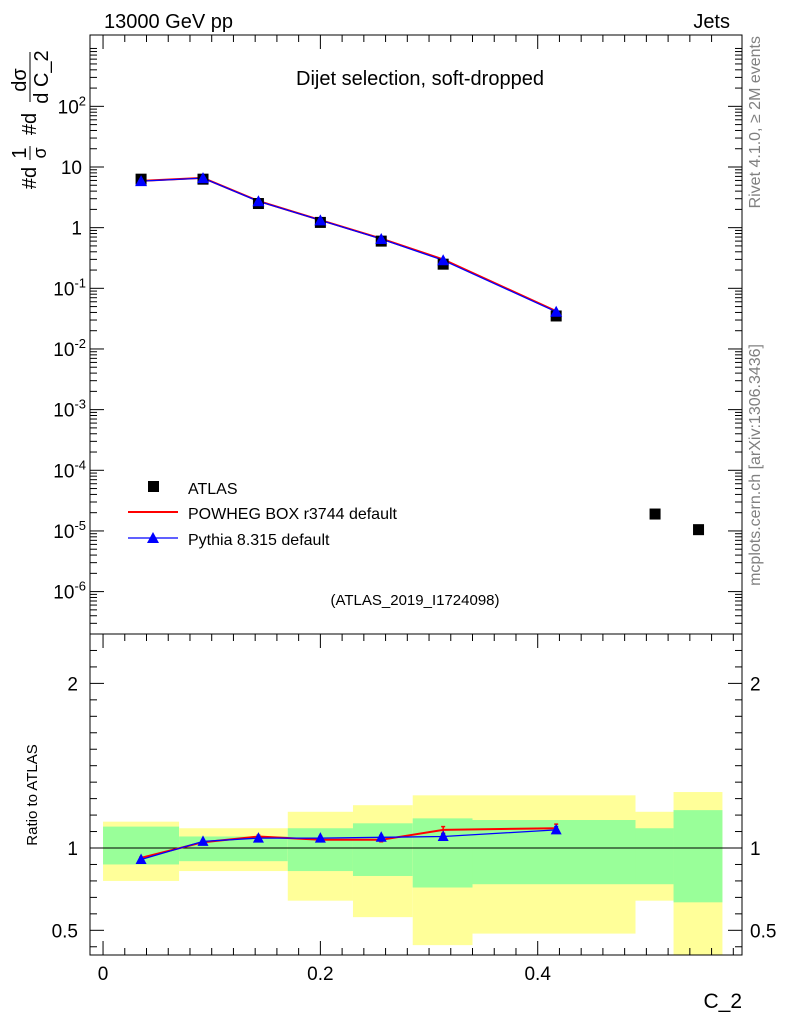 The width and height of the screenshot is (786, 1024). I want to click on y-tick-label: 1, so click(76, 229).